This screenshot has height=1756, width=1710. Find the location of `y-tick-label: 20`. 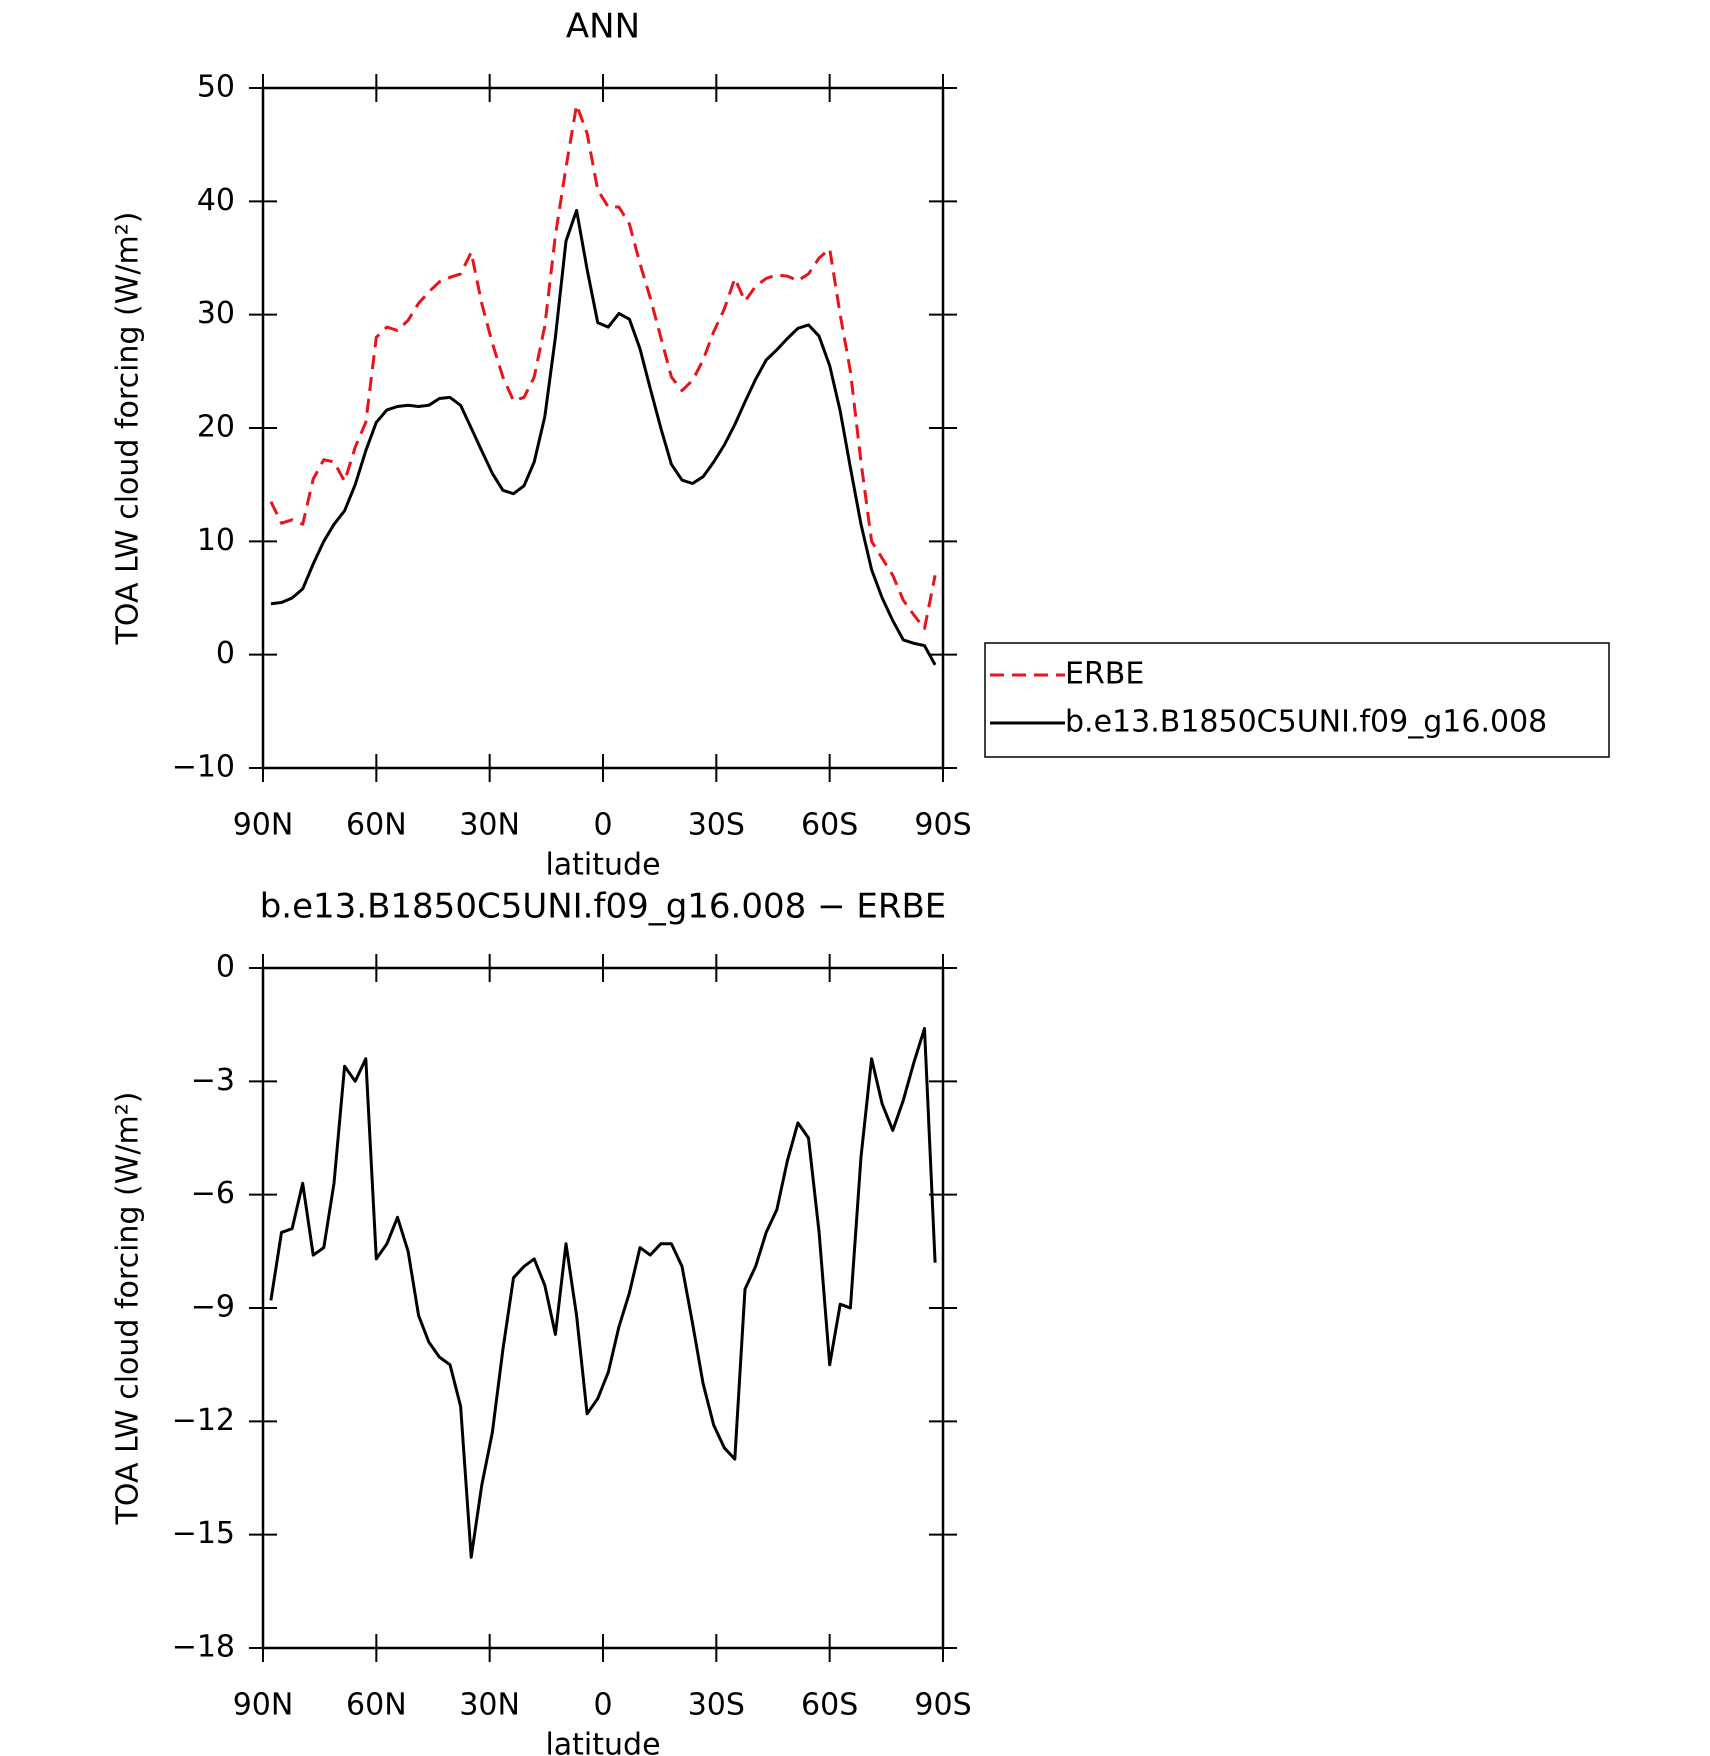

y-tick-label: 20 is located at coordinates (216, 427).